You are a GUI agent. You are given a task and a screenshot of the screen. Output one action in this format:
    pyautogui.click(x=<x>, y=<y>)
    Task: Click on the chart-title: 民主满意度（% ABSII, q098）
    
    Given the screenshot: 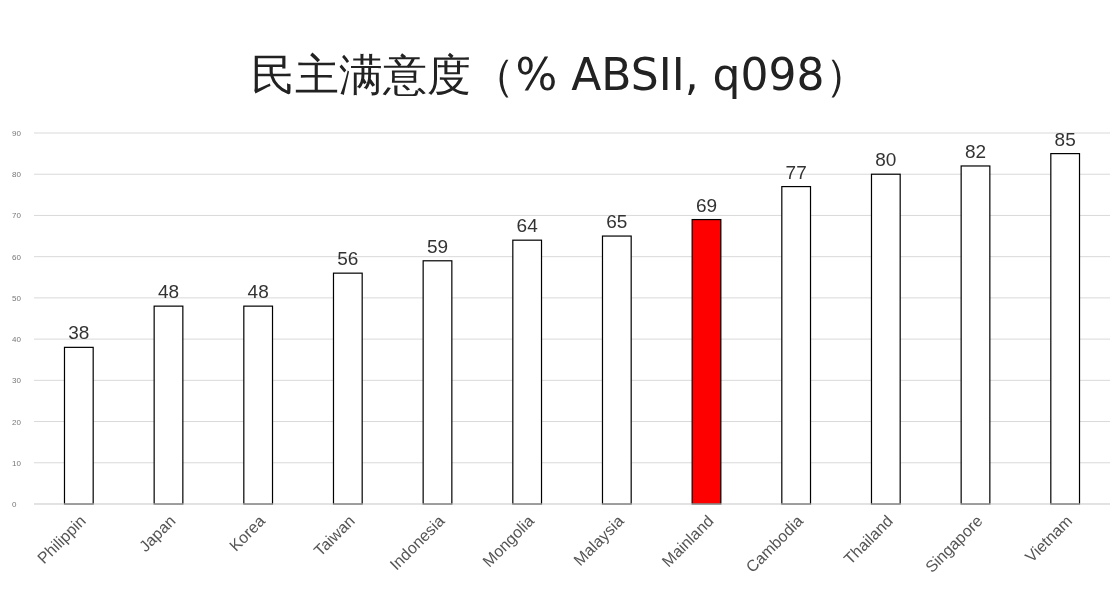 What is the action you would take?
    pyautogui.click(x=560, y=74)
    